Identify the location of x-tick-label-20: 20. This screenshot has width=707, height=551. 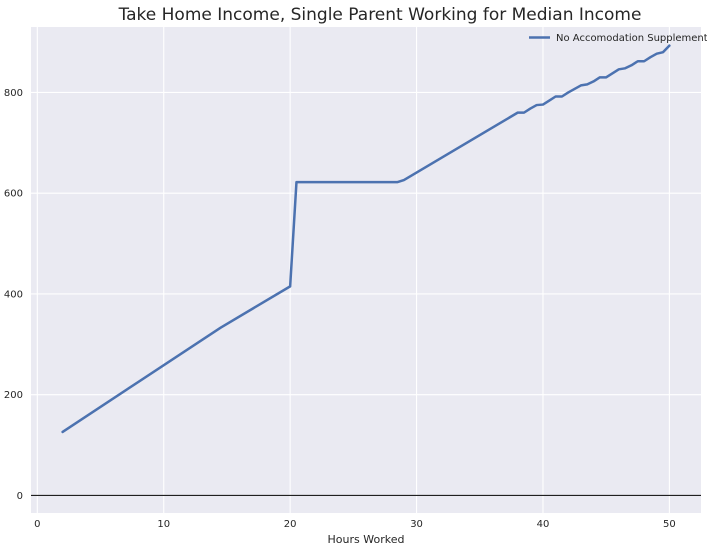
(290, 524).